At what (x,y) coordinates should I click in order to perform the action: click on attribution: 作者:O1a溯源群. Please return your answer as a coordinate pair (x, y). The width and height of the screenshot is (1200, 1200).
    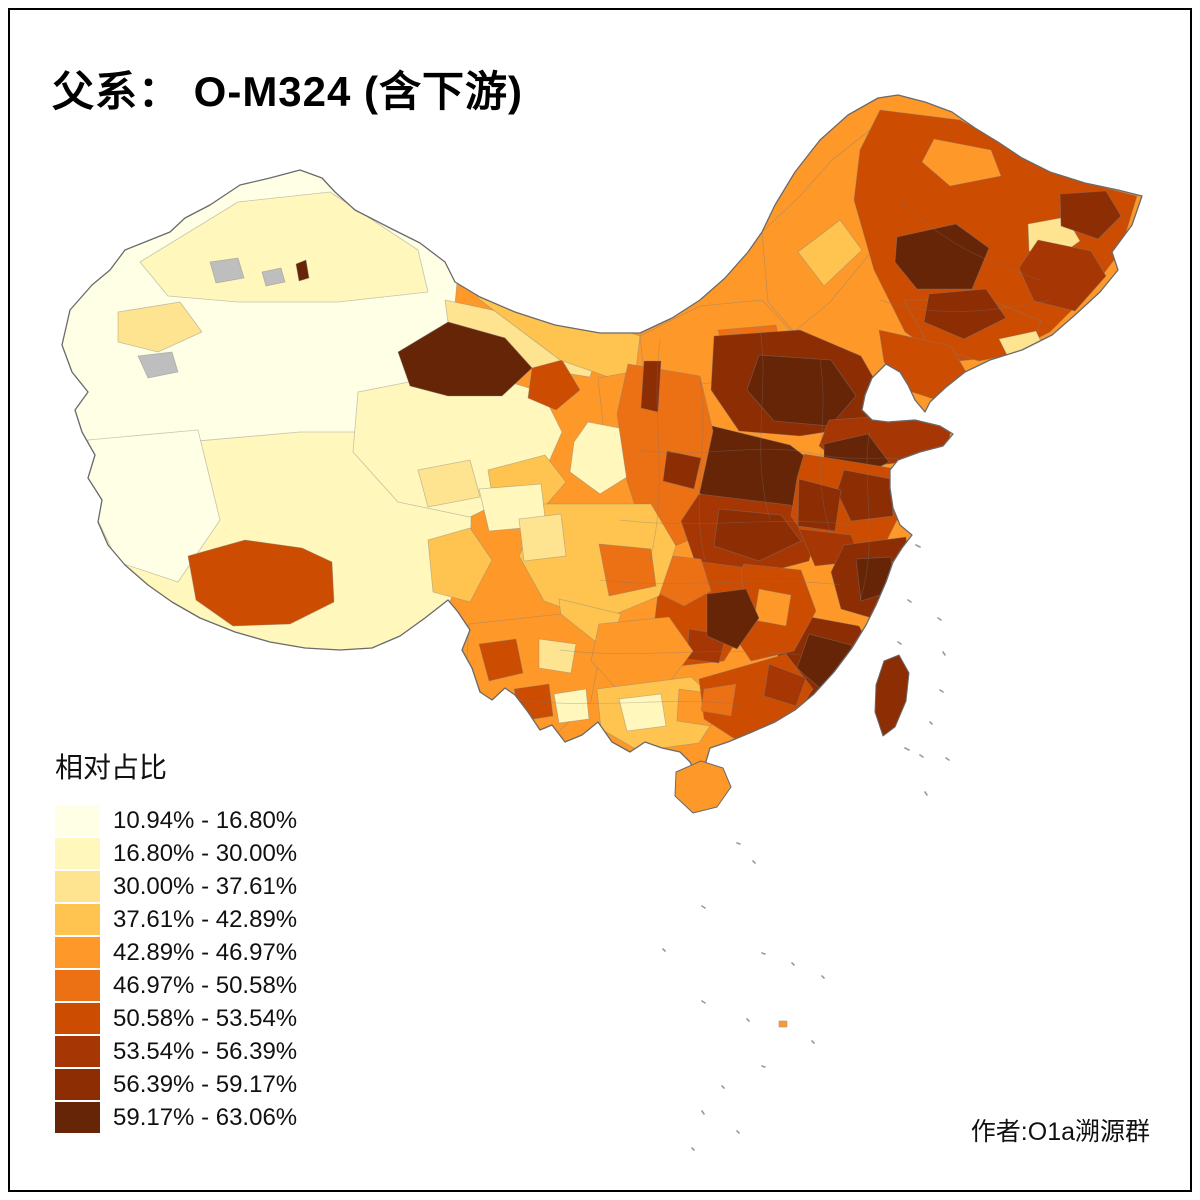
    Looking at the image, I should click on (1060, 1132).